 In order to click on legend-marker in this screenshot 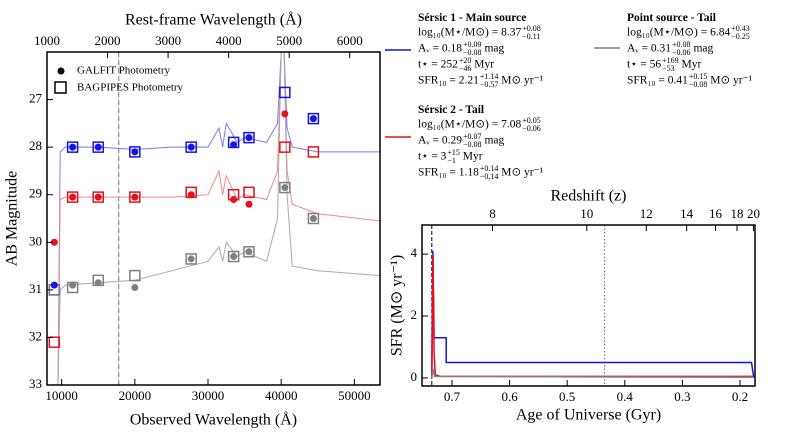, I will do `click(61, 71)`.